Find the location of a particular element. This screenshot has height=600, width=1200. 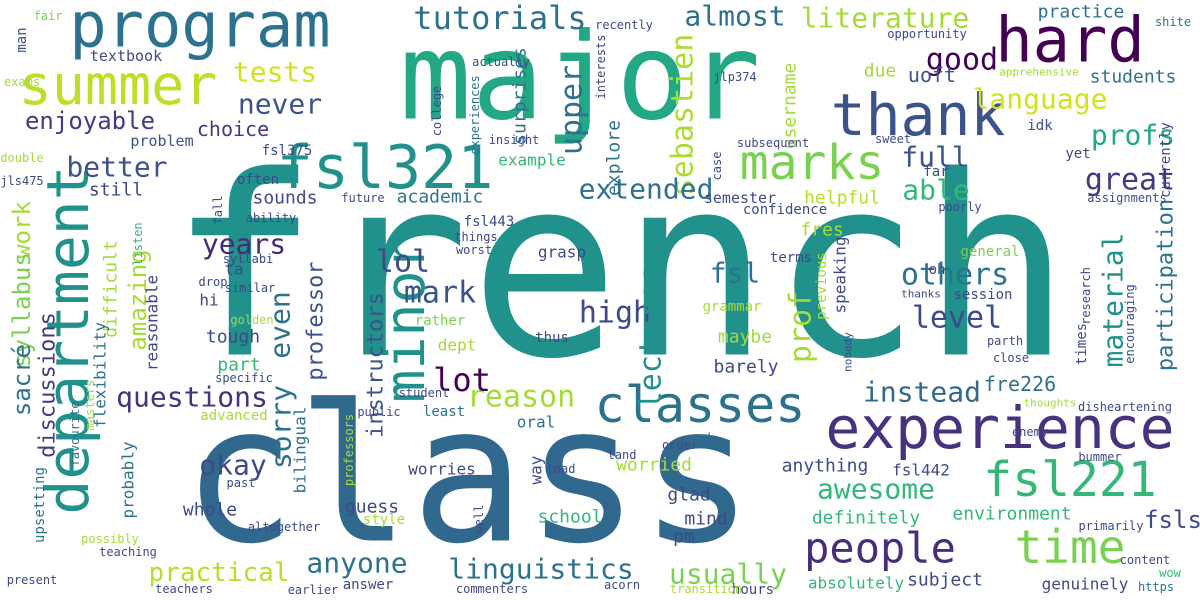

cloud-word-fre226: fre226 is located at coordinates (1020, 384).